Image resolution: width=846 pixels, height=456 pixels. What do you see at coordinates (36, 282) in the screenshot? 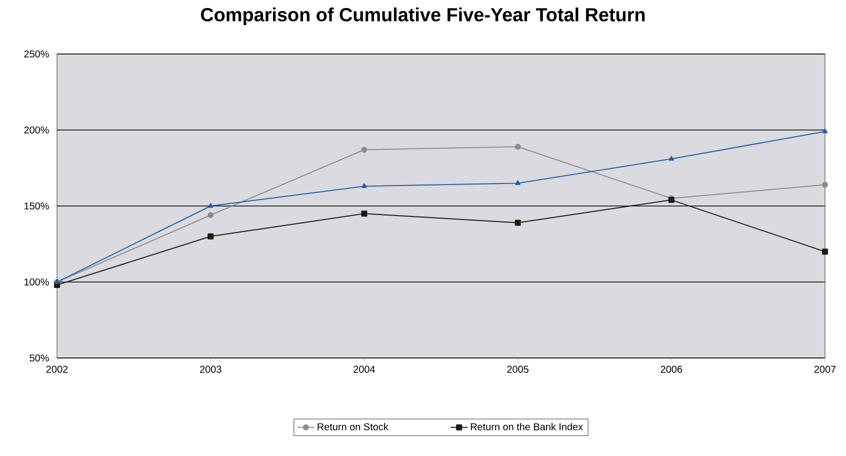
I see `y-tick-label: 100%` at bounding box center [36, 282].